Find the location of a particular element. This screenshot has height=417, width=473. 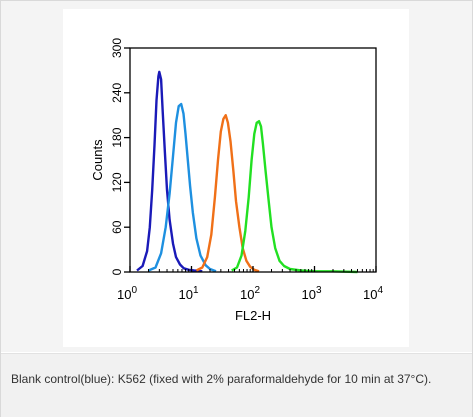

x-axis-label: FL2-H is located at coordinates (253, 315).